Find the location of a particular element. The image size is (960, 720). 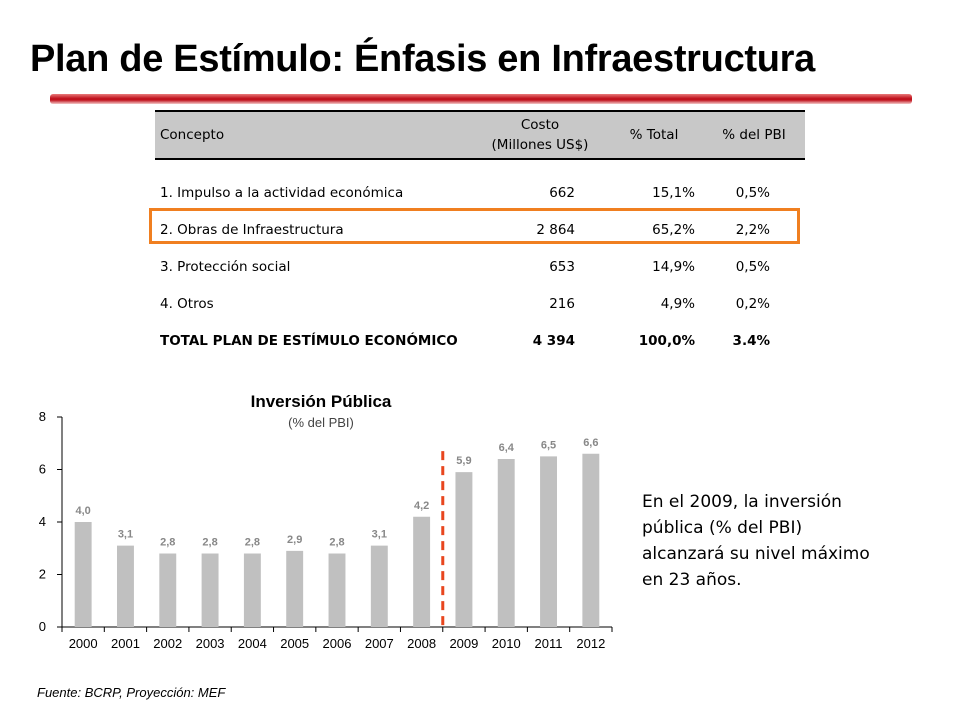

chart-title: Inversión Pública is located at coordinates (321, 401).